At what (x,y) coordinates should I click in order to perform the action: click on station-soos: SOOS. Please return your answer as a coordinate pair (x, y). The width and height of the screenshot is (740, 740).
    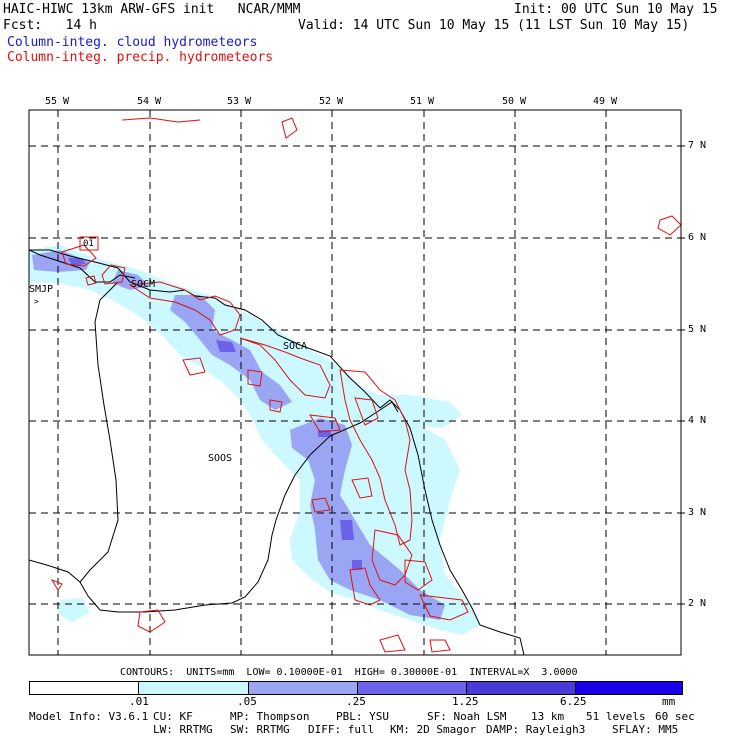
    Looking at the image, I should click on (220, 458).